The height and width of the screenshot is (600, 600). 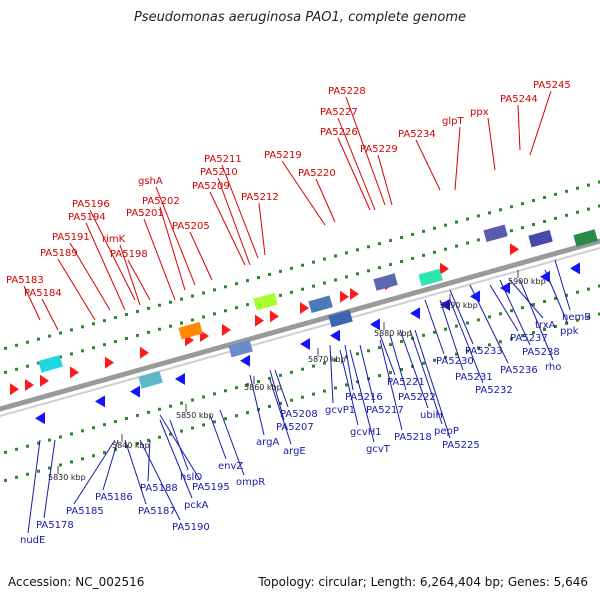 What do you see at coordinates (295, 427) in the screenshot?
I see `reverse-gene-label: PA5207` at bounding box center [295, 427].